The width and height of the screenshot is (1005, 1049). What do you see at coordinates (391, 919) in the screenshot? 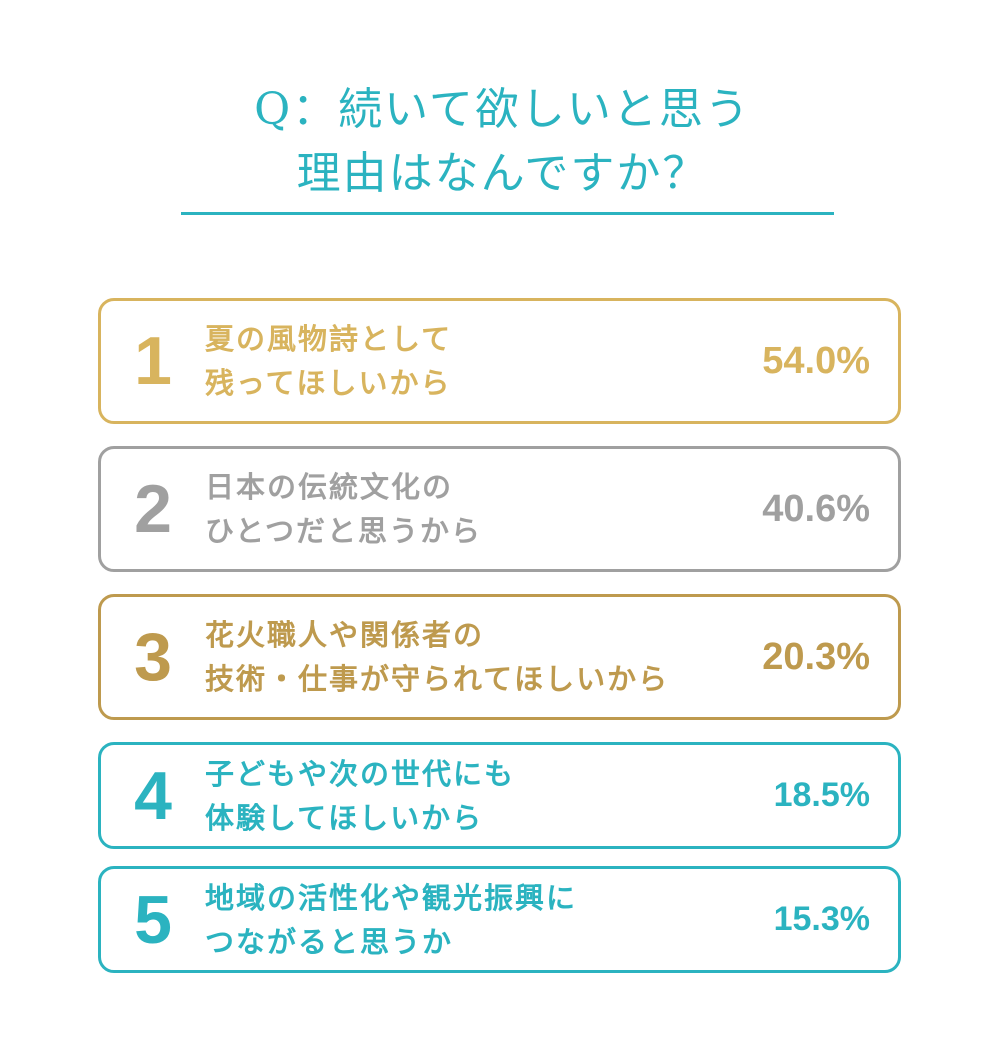
I see `reason-label: 地域の活性化や観光振興に つながると思うか` at bounding box center [391, 919].